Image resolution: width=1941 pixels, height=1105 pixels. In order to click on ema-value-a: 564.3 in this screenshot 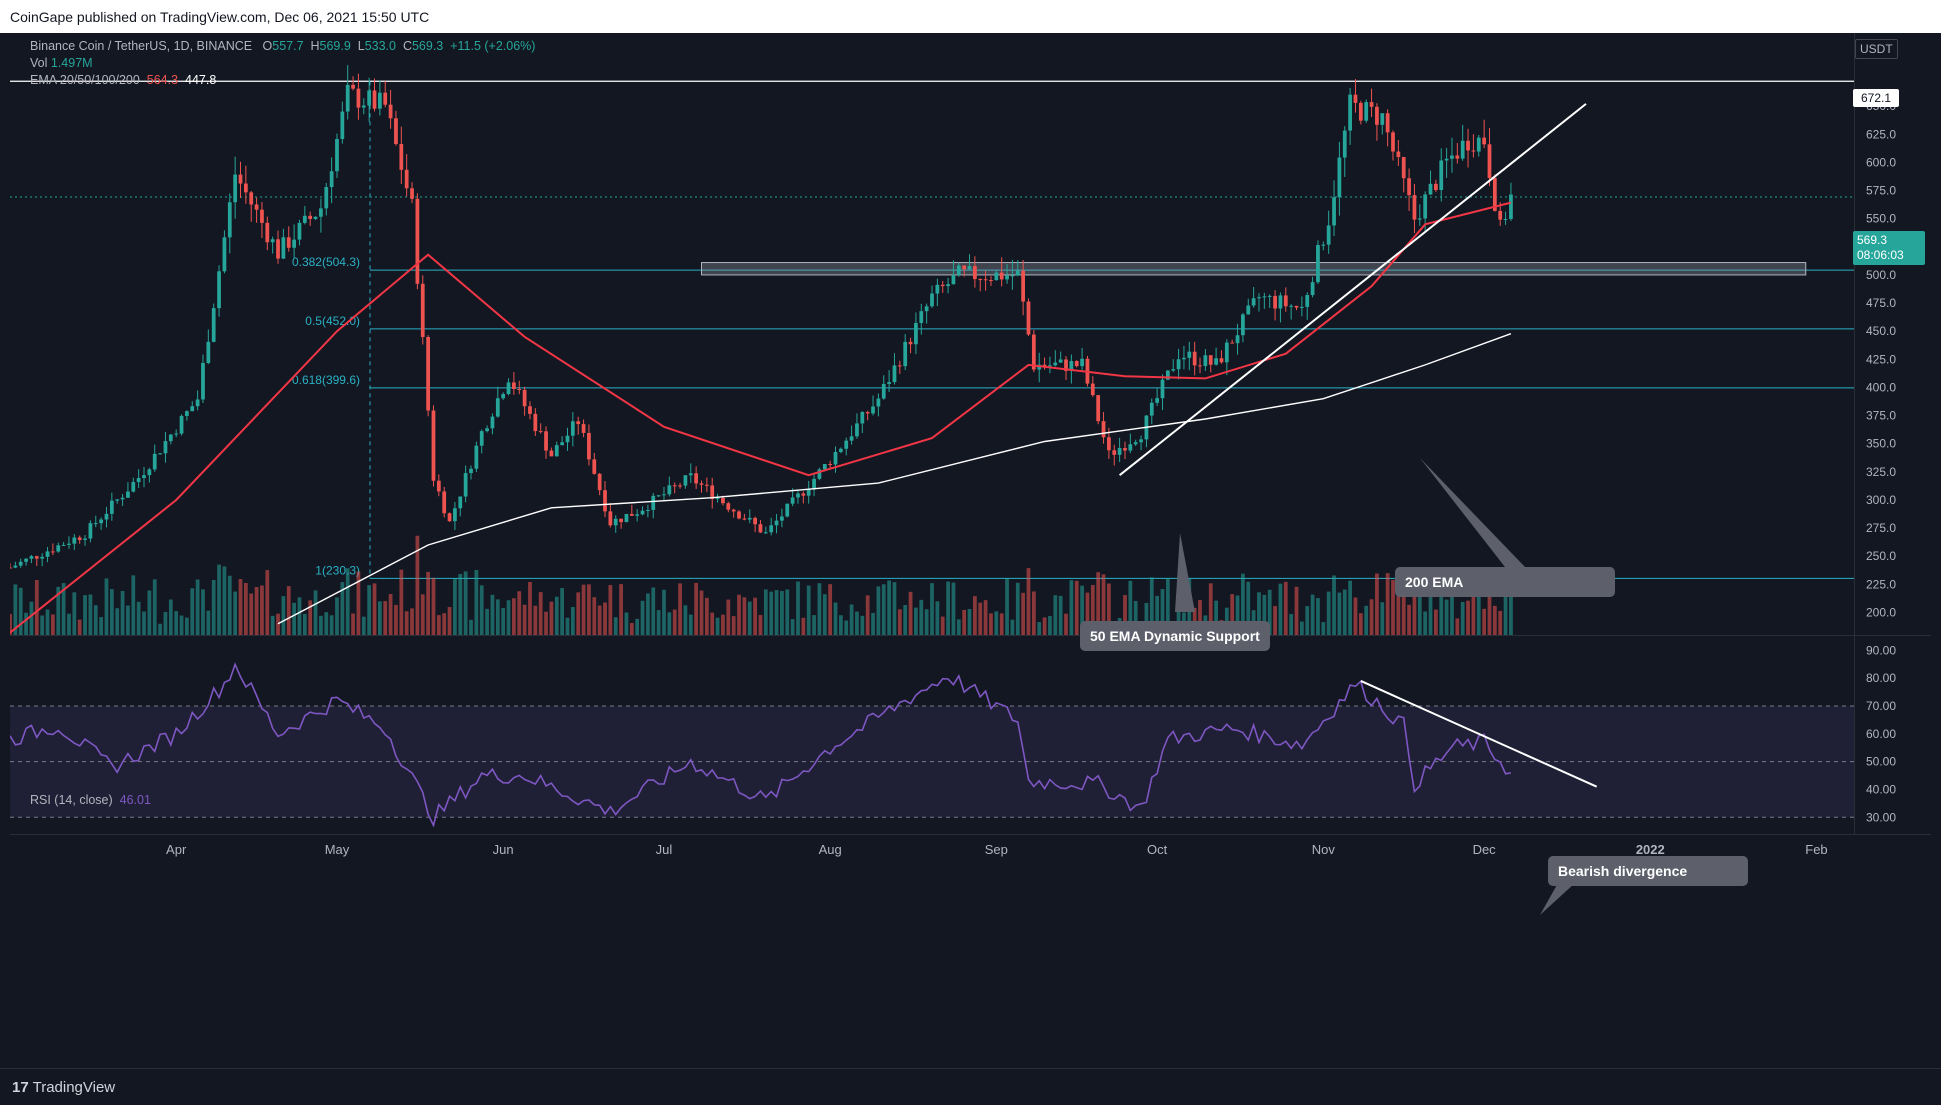, I will do `click(162, 80)`.